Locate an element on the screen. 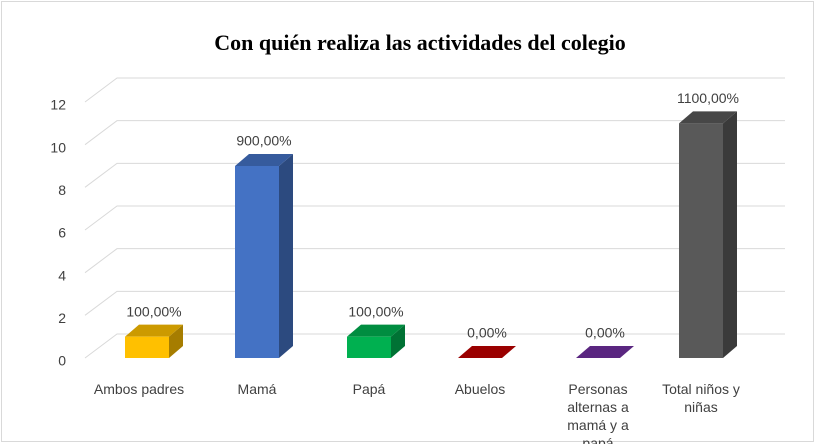 The image size is (817, 444). x-tick-label: Ambos padres is located at coordinates (139, 389).